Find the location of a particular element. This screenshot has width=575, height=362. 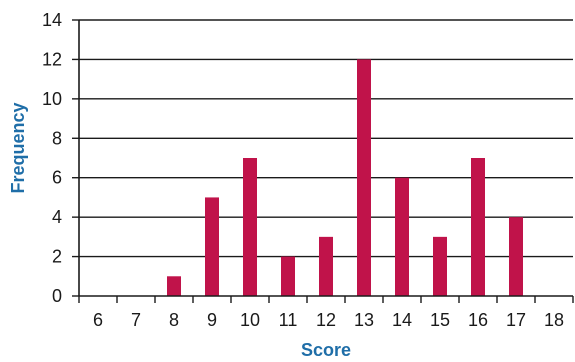

y-tick-label: 14 is located at coordinates (52, 20).